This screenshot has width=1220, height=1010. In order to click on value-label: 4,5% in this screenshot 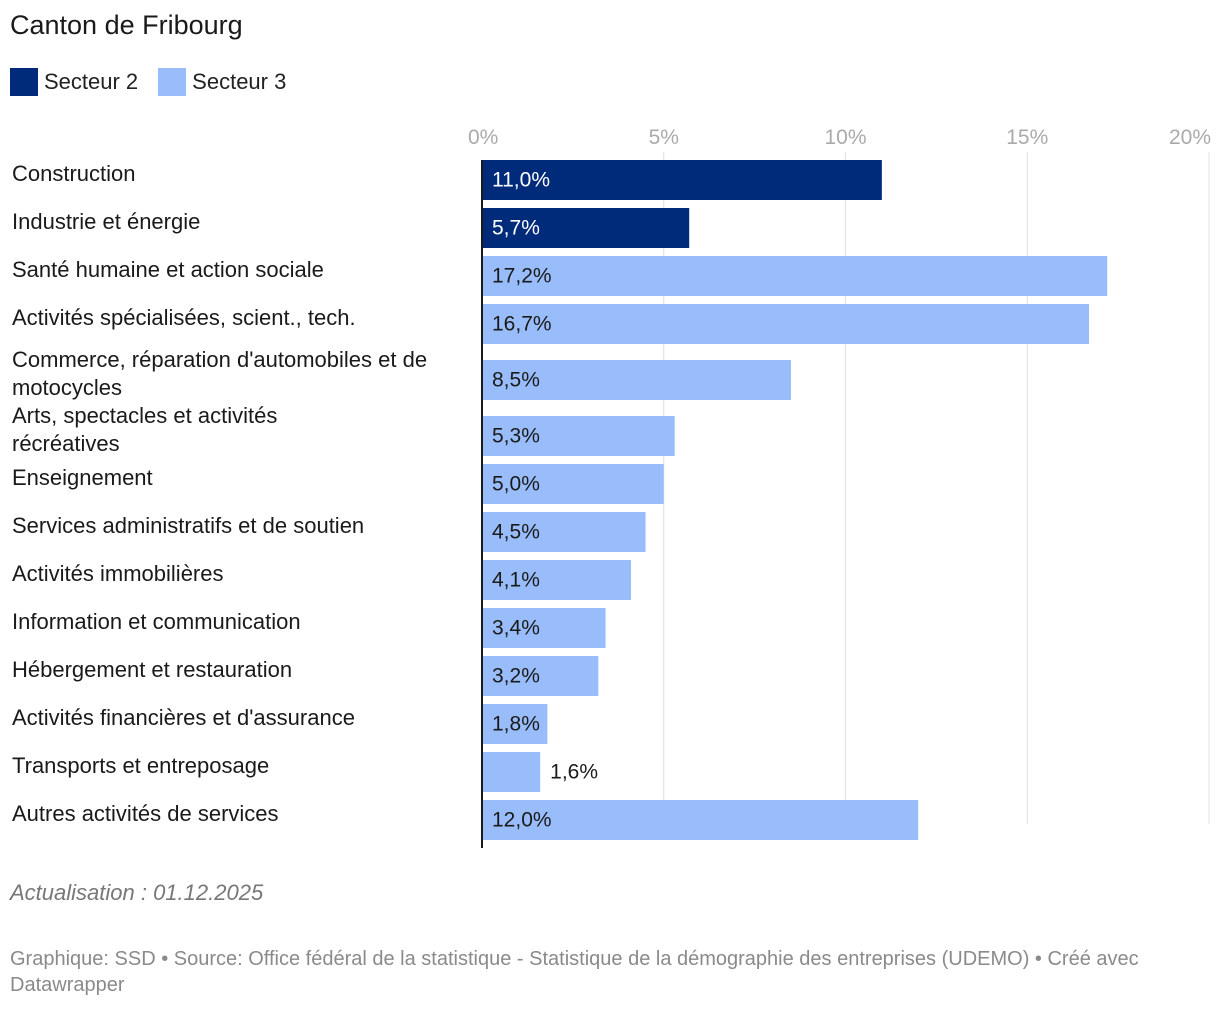, I will do `click(516, 532)`.